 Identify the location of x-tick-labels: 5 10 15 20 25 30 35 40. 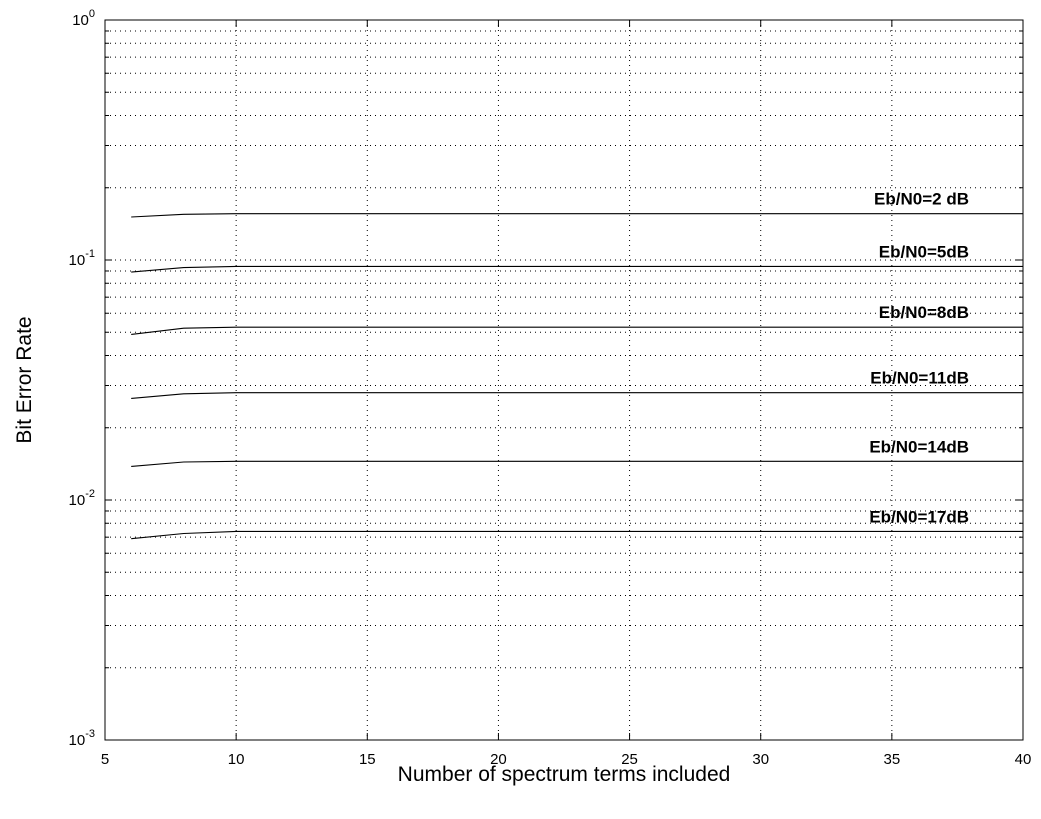
(566, 759).